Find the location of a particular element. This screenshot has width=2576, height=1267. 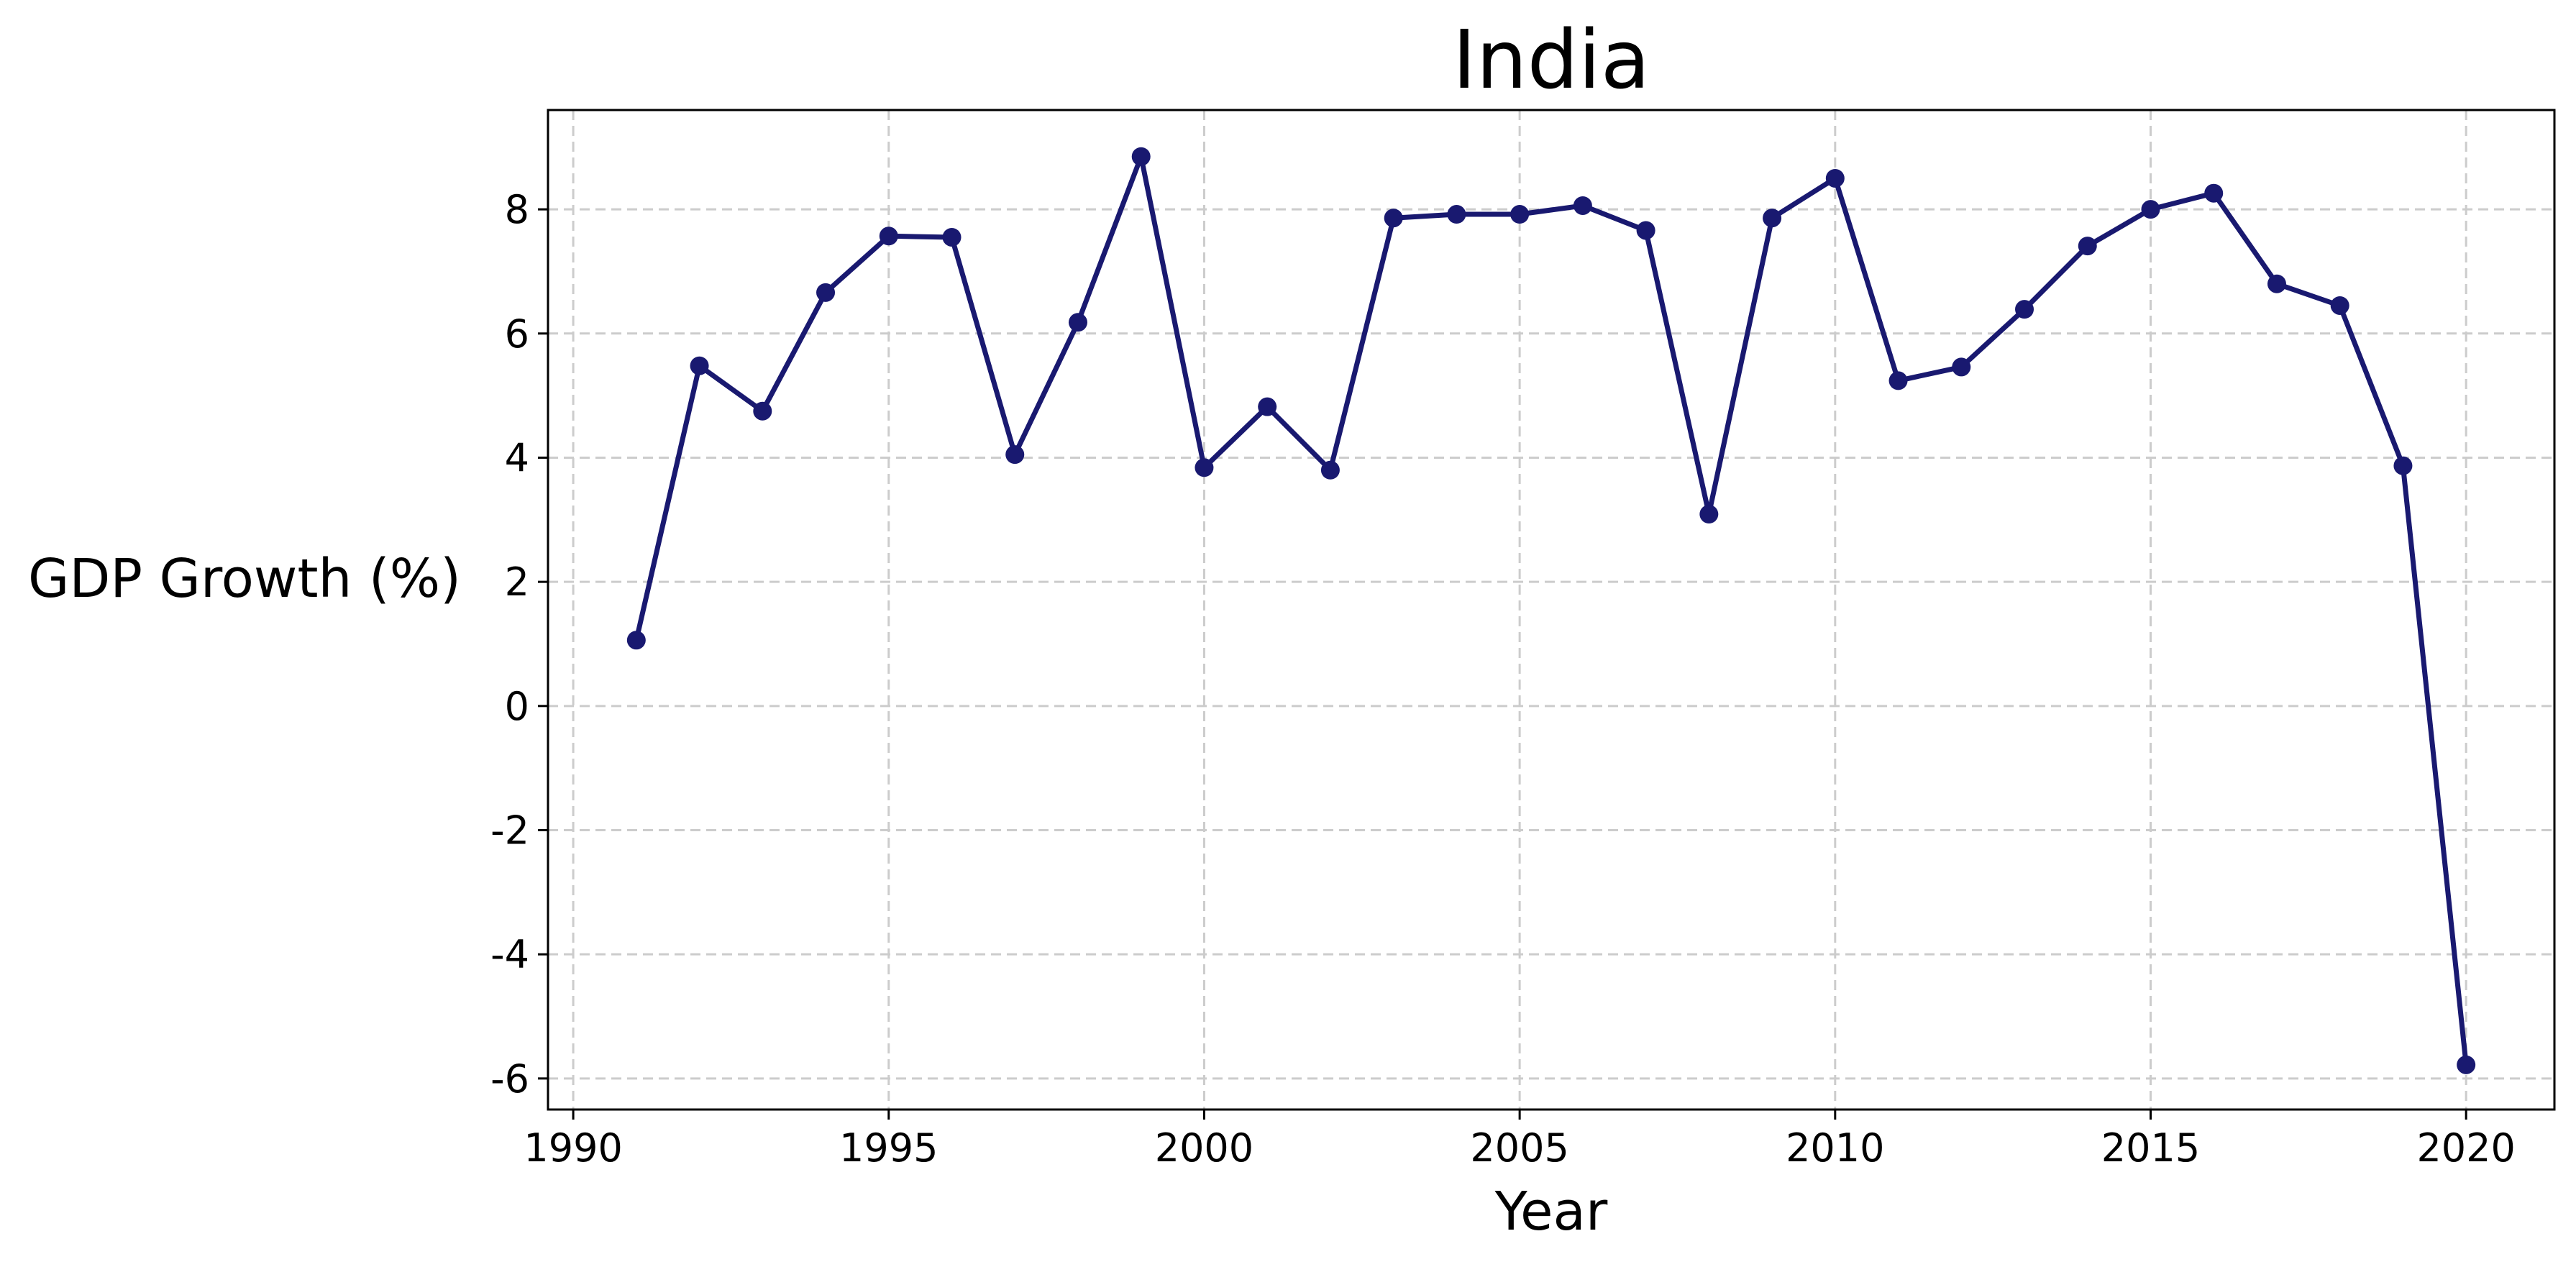

x-tick-label: 1995 is located at coordinates (888, 1148).